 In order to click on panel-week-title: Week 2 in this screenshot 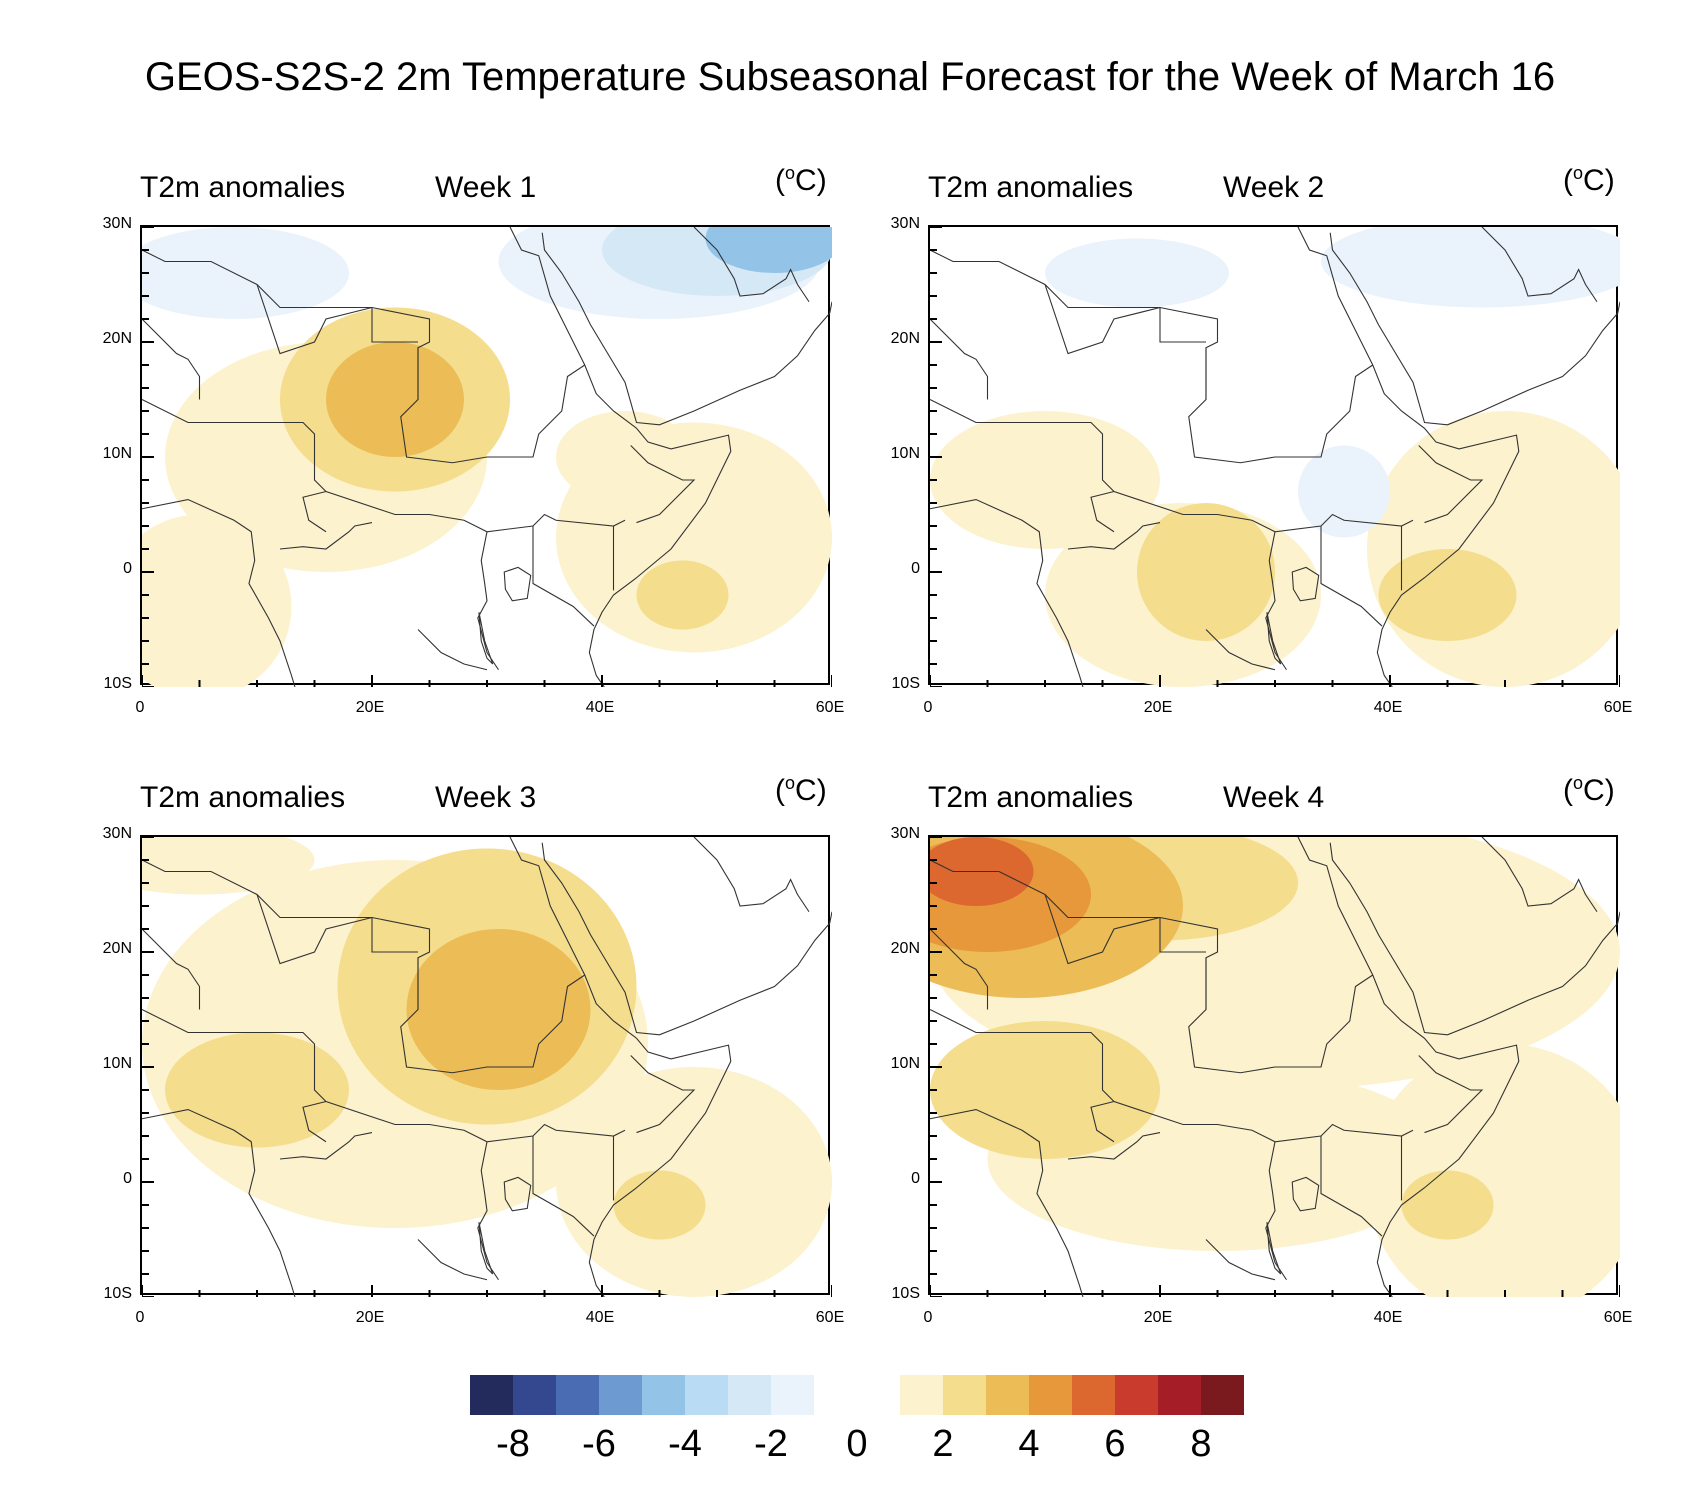, I will do `click(1274, 187)`.